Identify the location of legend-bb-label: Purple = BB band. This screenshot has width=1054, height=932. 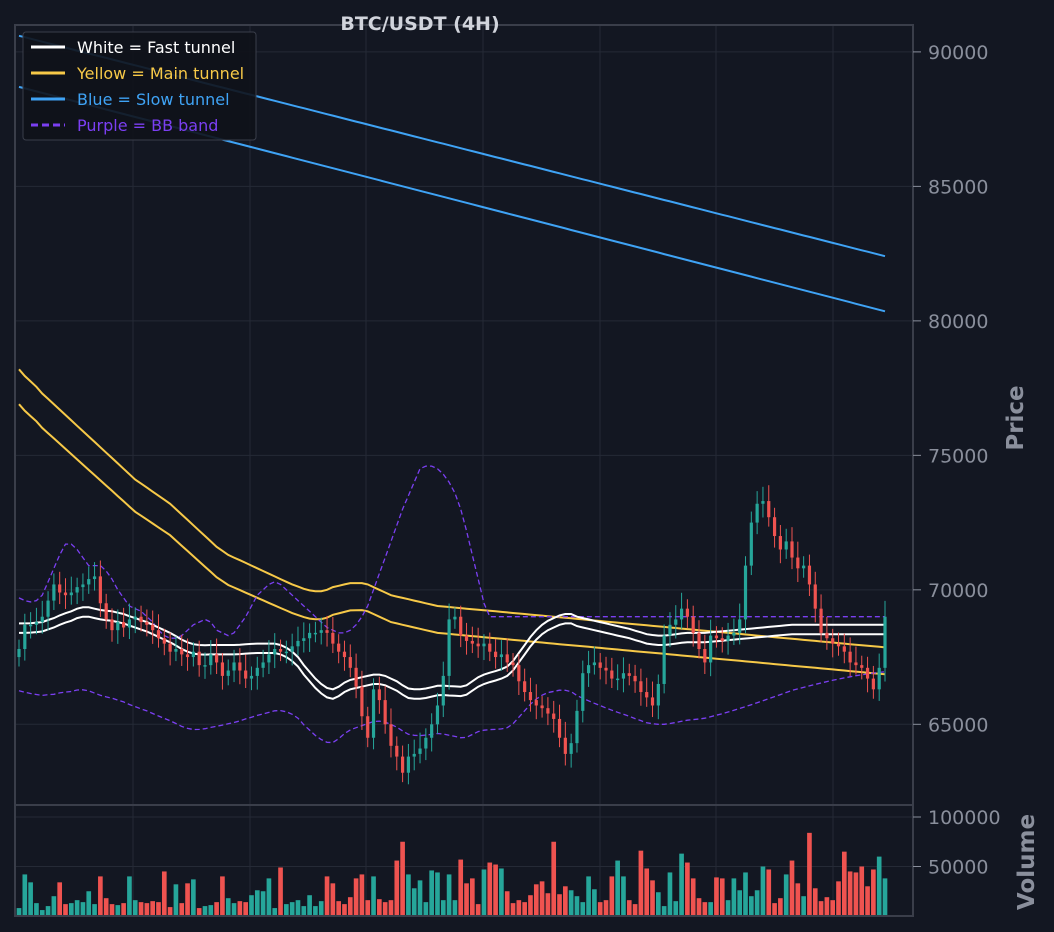
(147, 125).